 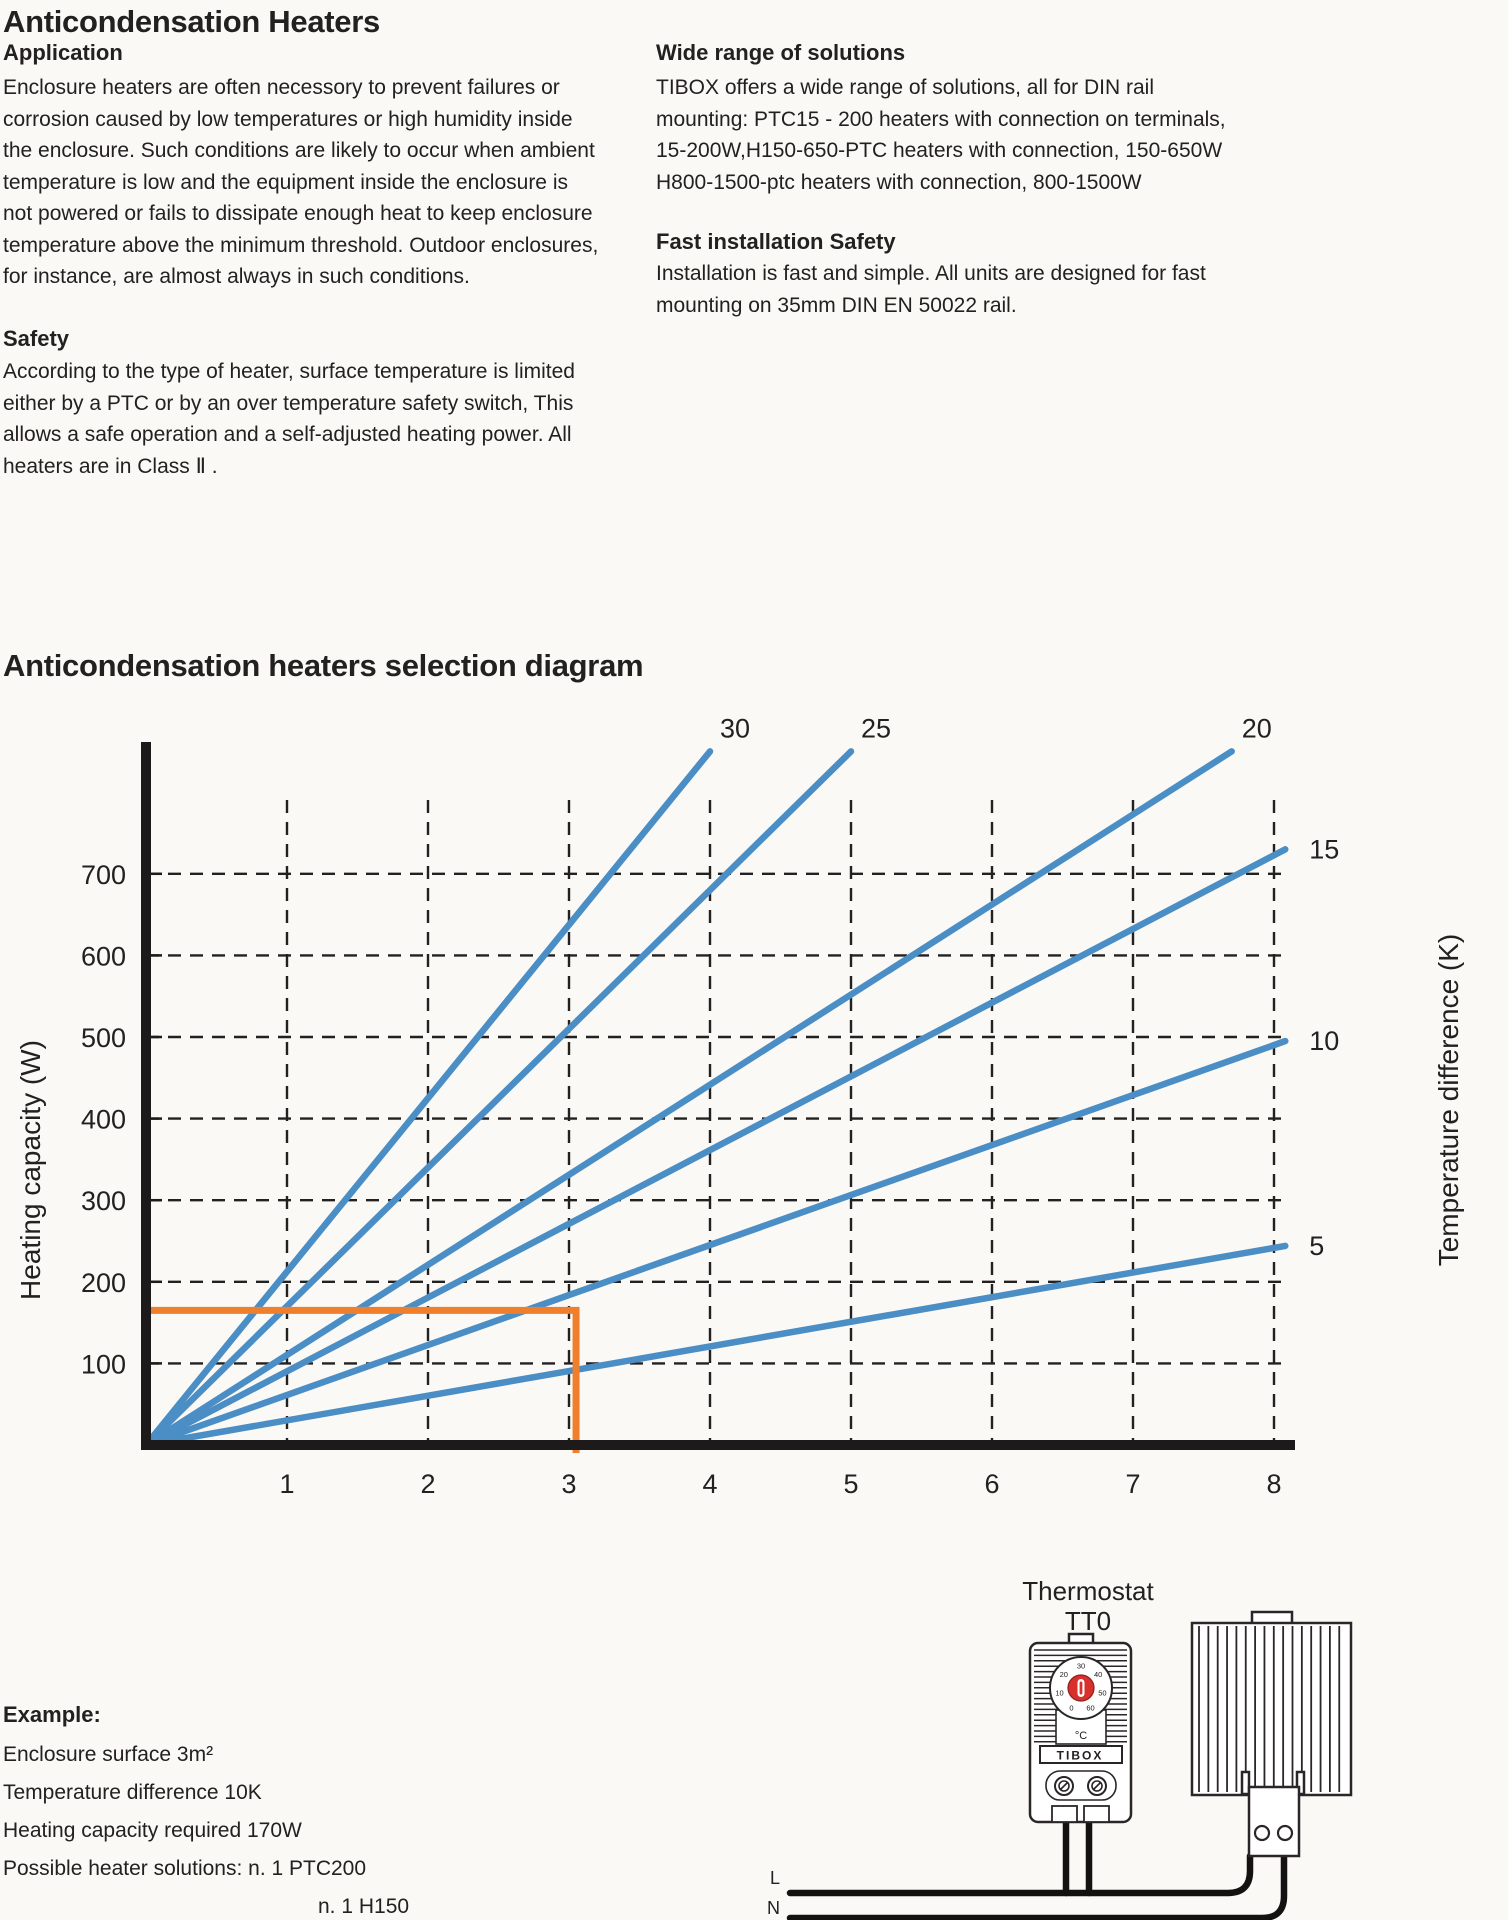 What do you see at coordinates (191, 21) in the screenshot?
I see `page-title: Anticondensation Heaters` at bounding box center [191, 21].